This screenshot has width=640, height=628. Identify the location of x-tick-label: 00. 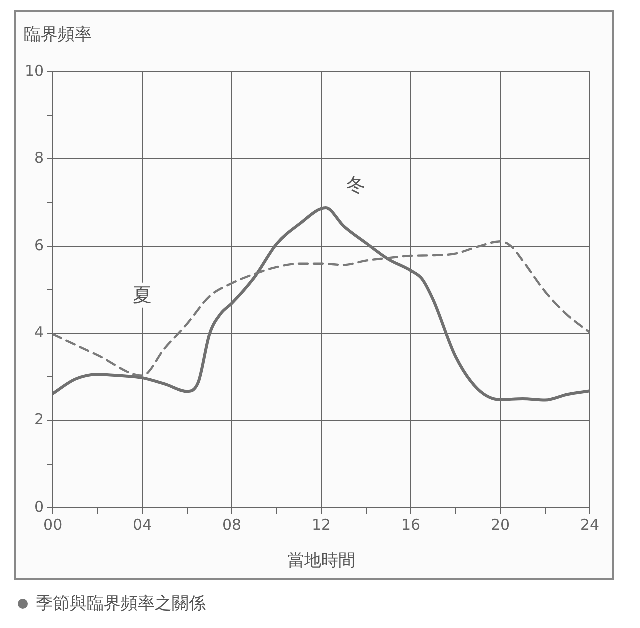
(53, 525).